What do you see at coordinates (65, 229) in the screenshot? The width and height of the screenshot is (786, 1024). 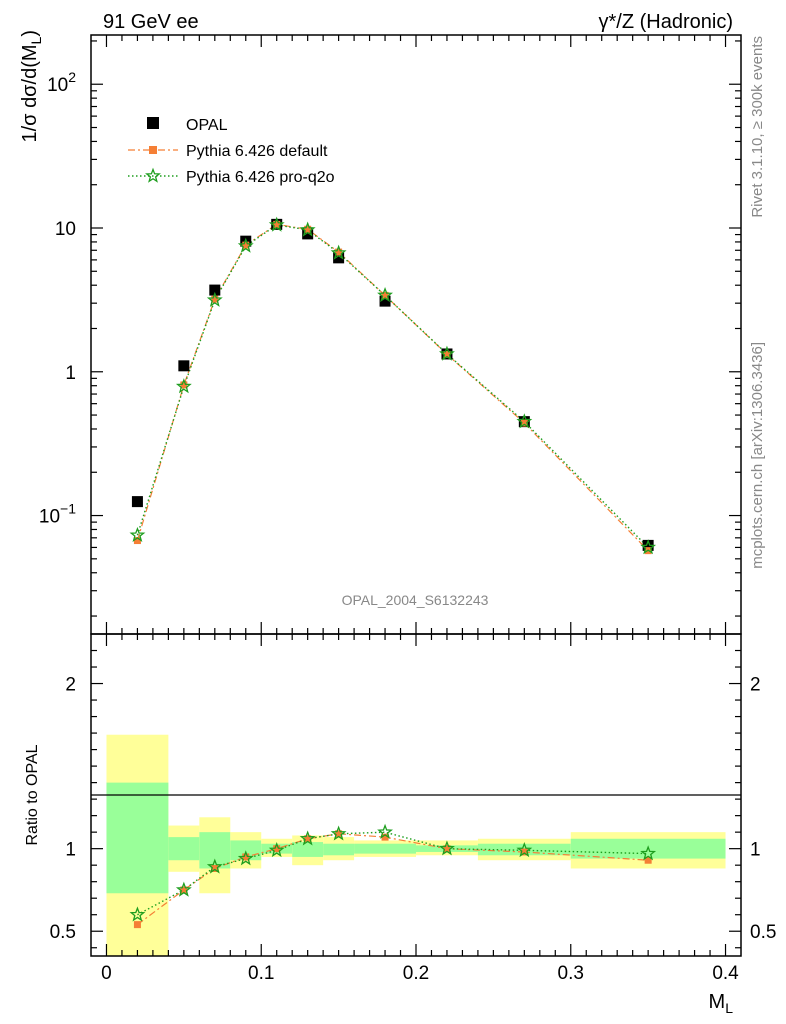 I see `main-ytick-base-2: 10` at bounding box center [65, 229].